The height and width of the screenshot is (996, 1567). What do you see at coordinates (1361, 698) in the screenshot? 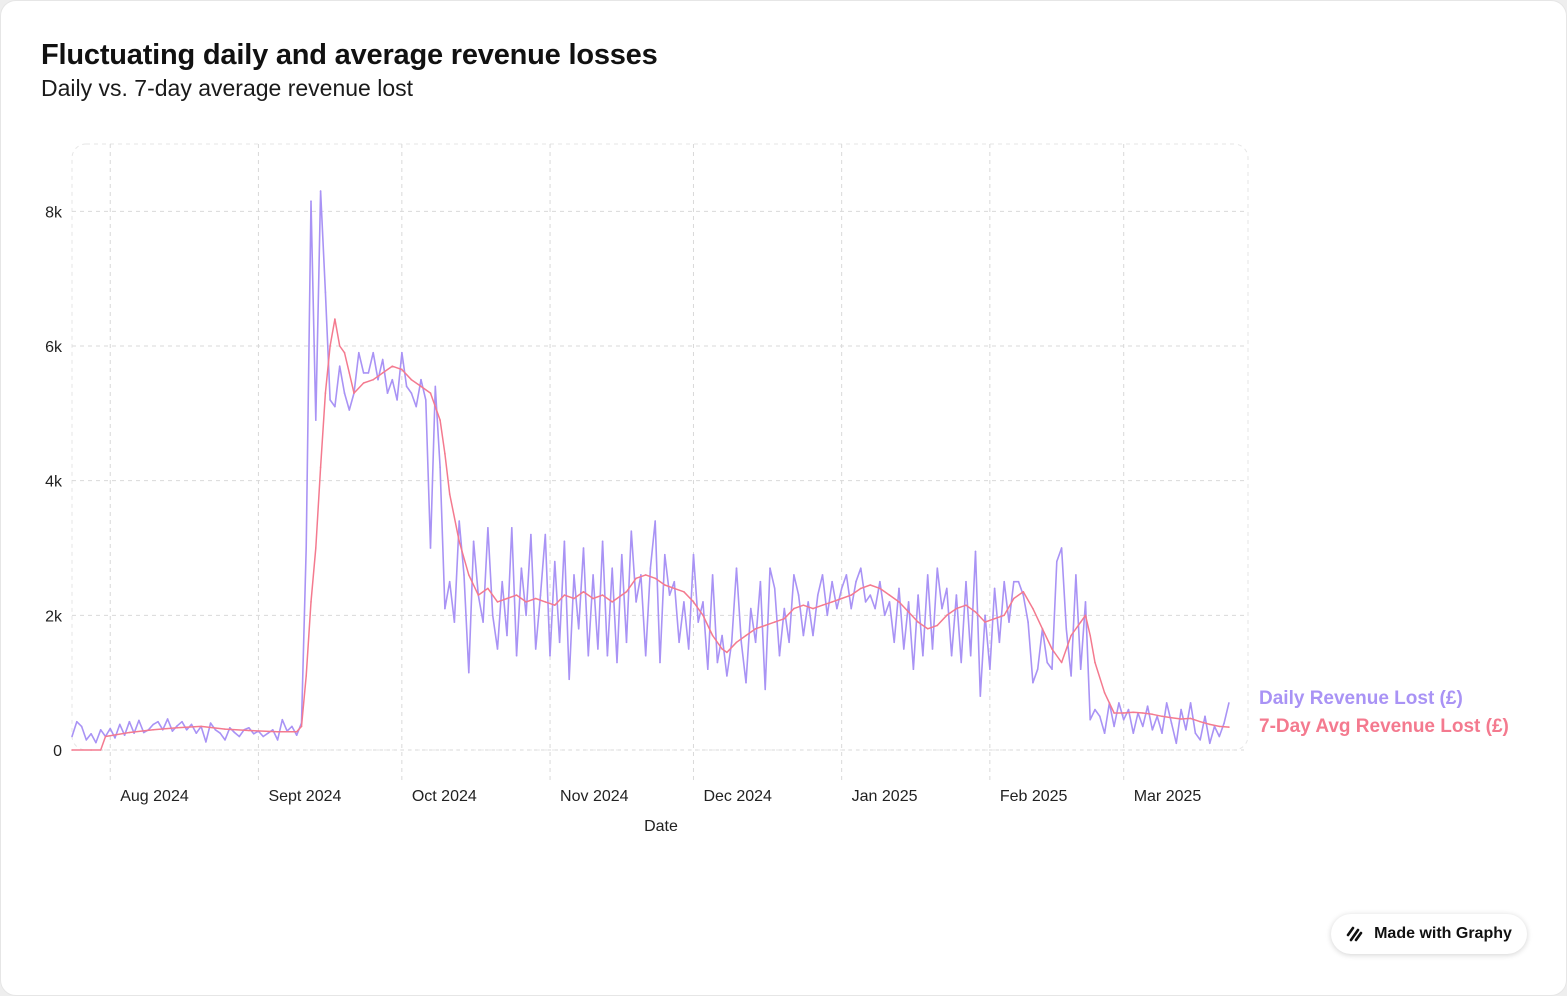
I see `legend-label-daily-revenue-line: Daily Revenue Lost (£)` at bounding box center [1361, 698].